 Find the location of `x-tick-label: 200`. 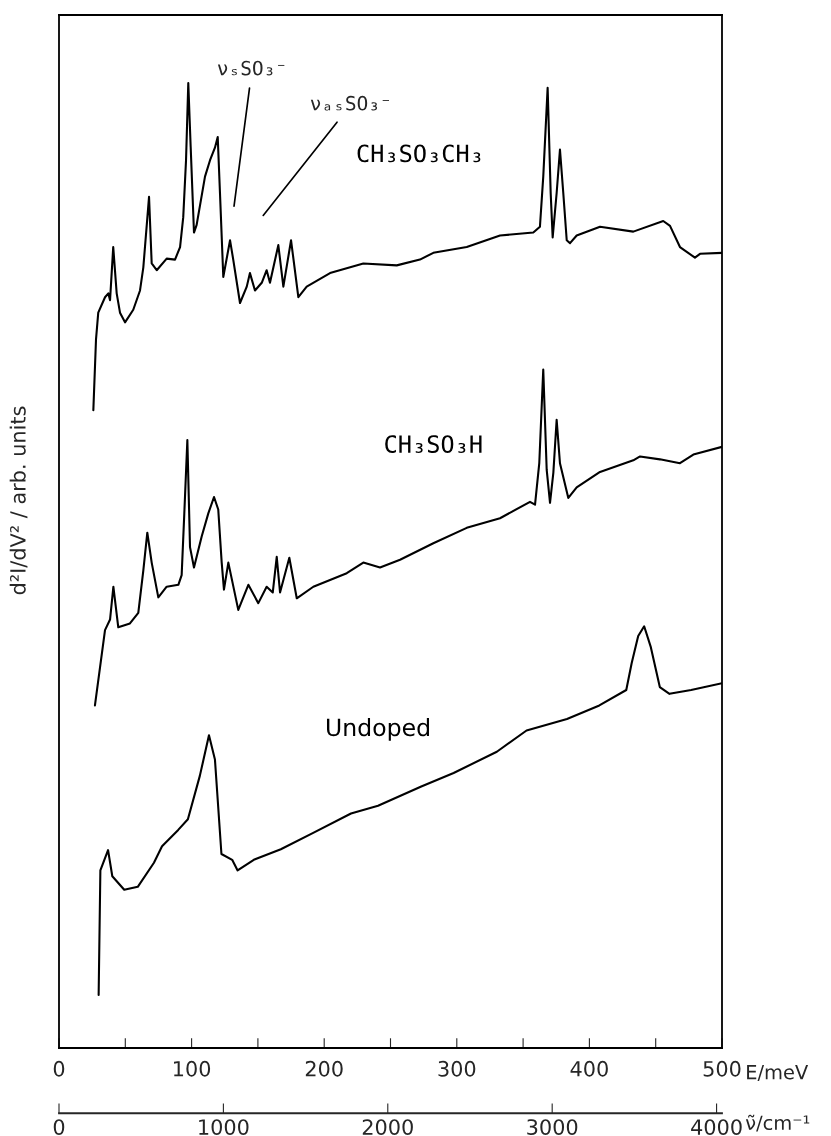

x-tick-label: 200 is located at coordinates (324, 1068).